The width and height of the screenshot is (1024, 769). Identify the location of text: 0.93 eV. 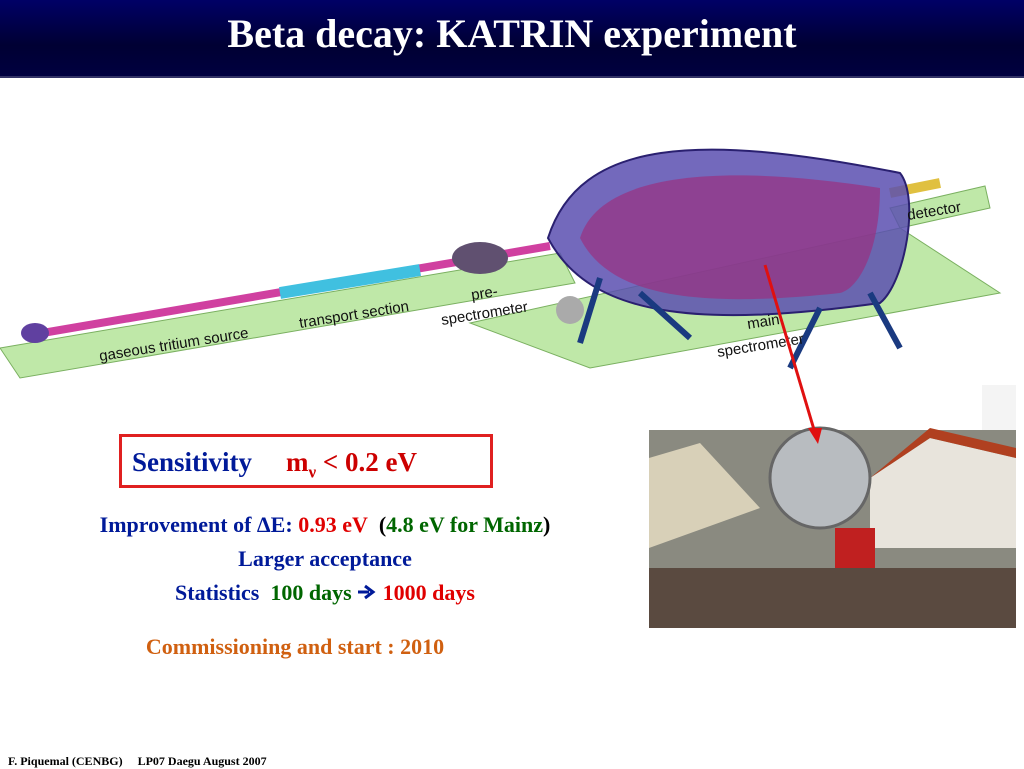
(333, 524).